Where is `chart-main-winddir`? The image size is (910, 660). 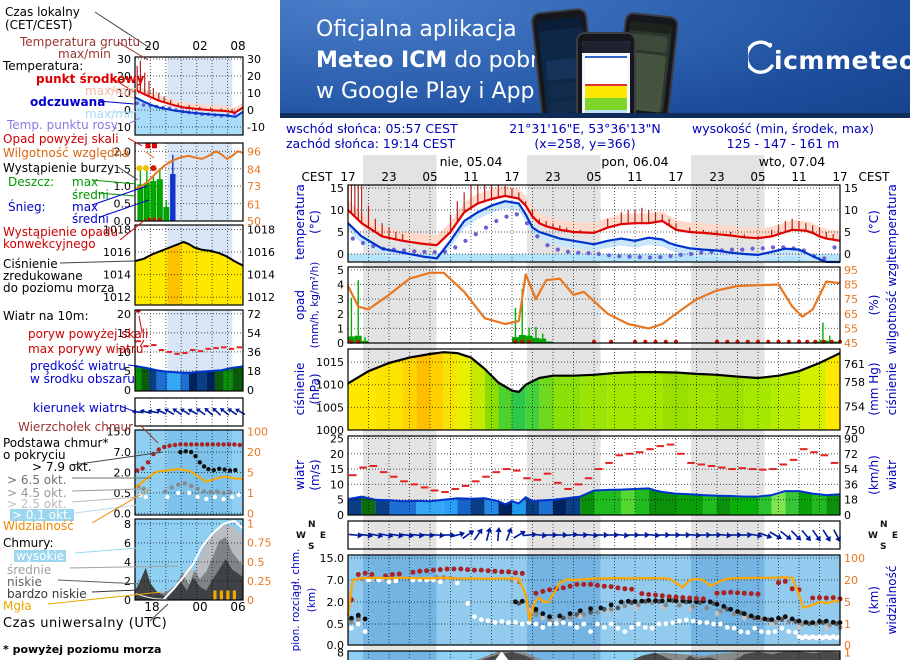 chart-main-winddir is located at coordinates (594, 535).